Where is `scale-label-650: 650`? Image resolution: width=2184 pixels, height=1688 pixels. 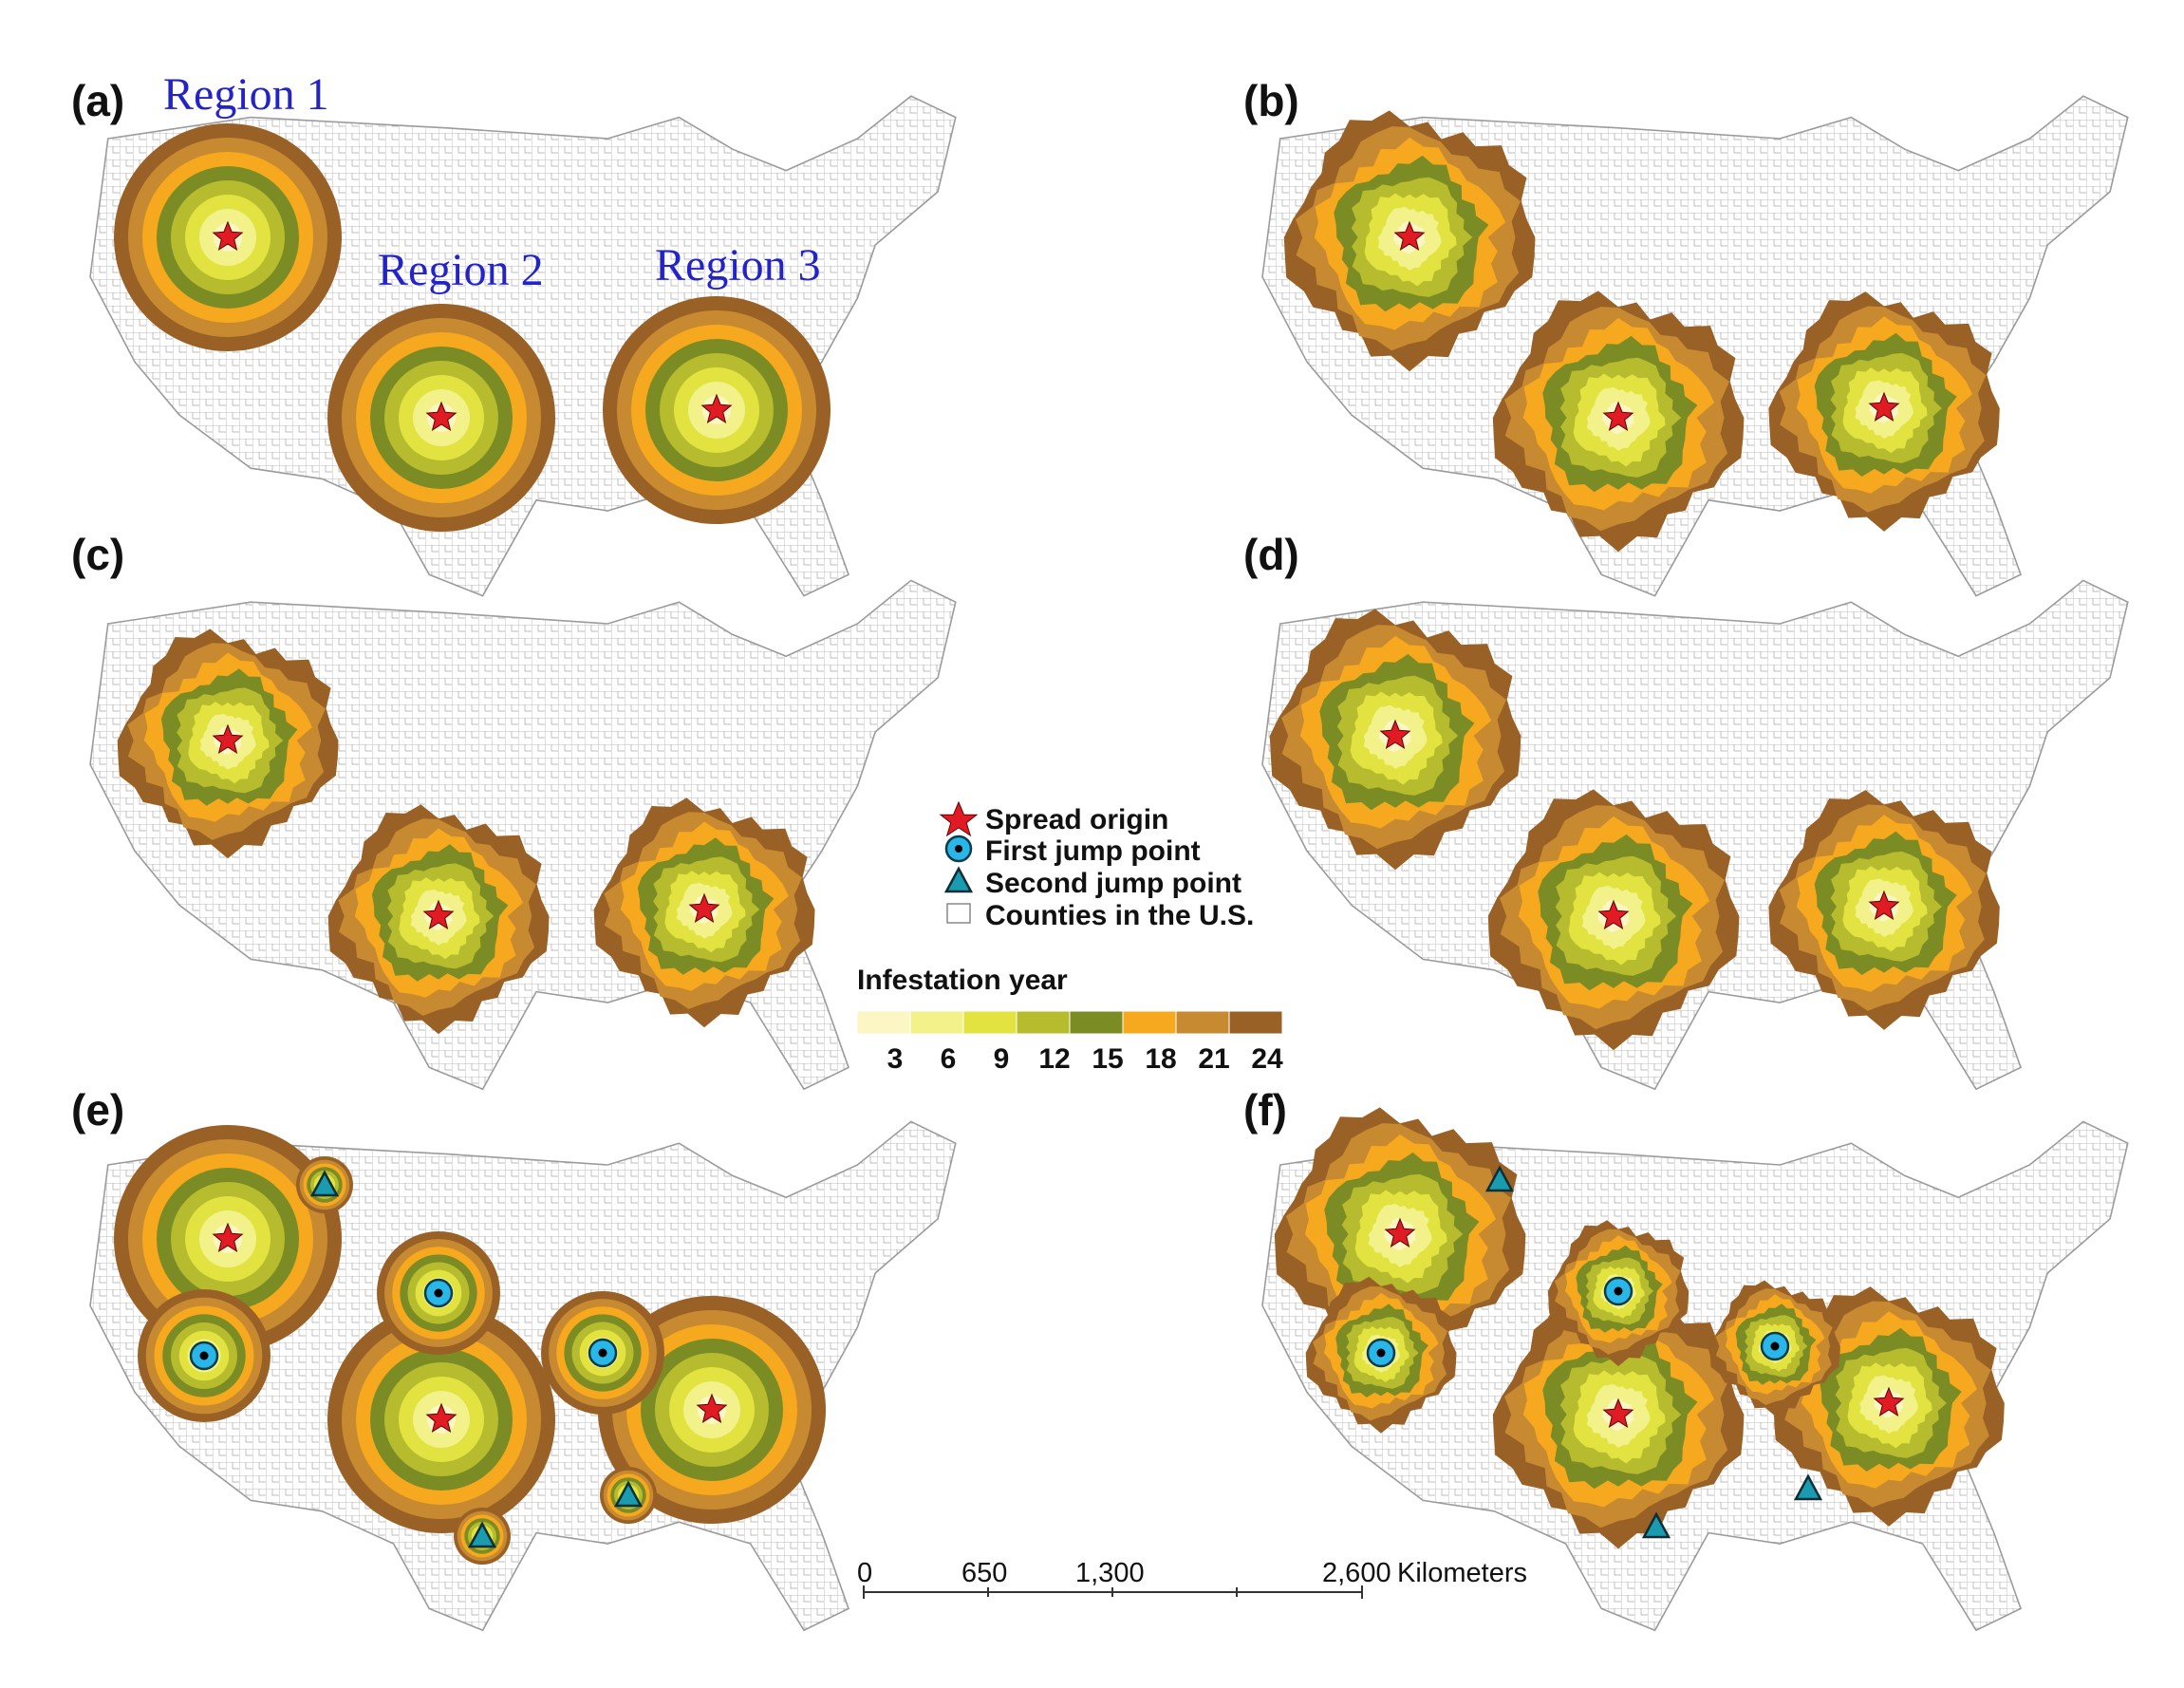
scale-label-650: 650 is located at coordinates (984, 1573).